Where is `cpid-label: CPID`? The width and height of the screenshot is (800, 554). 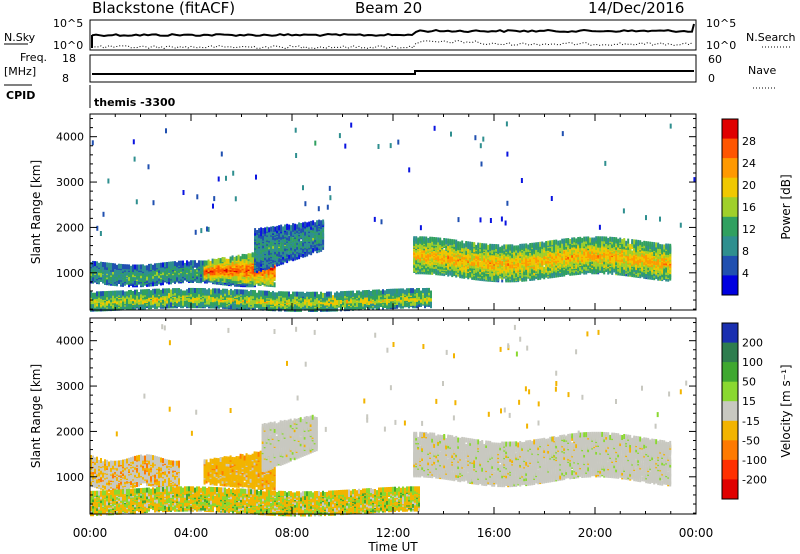 cpid-label: CPID is located at coordinates (20, 95).